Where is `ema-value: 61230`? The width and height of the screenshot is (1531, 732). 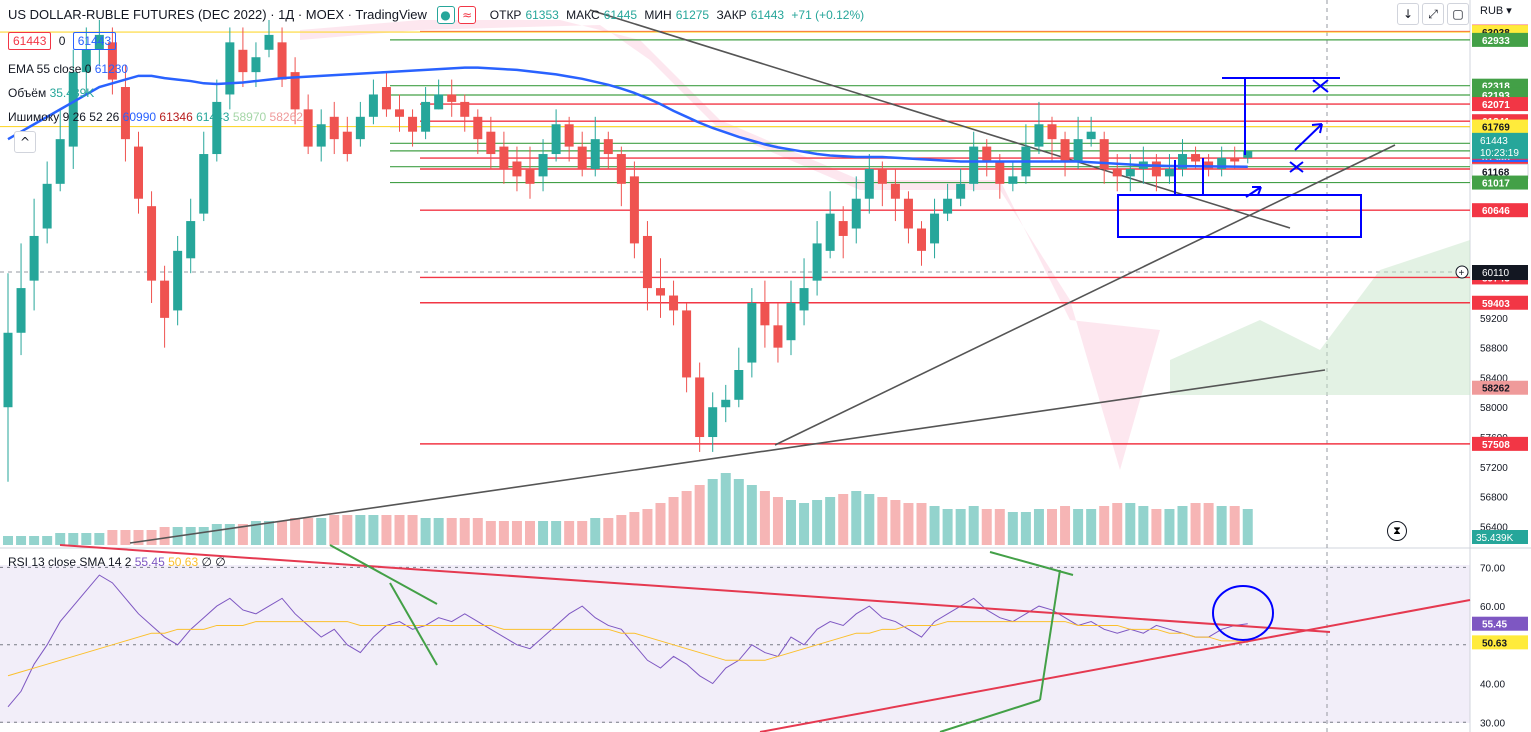
ema-value: 61230 is located at coordinates (111, 69).